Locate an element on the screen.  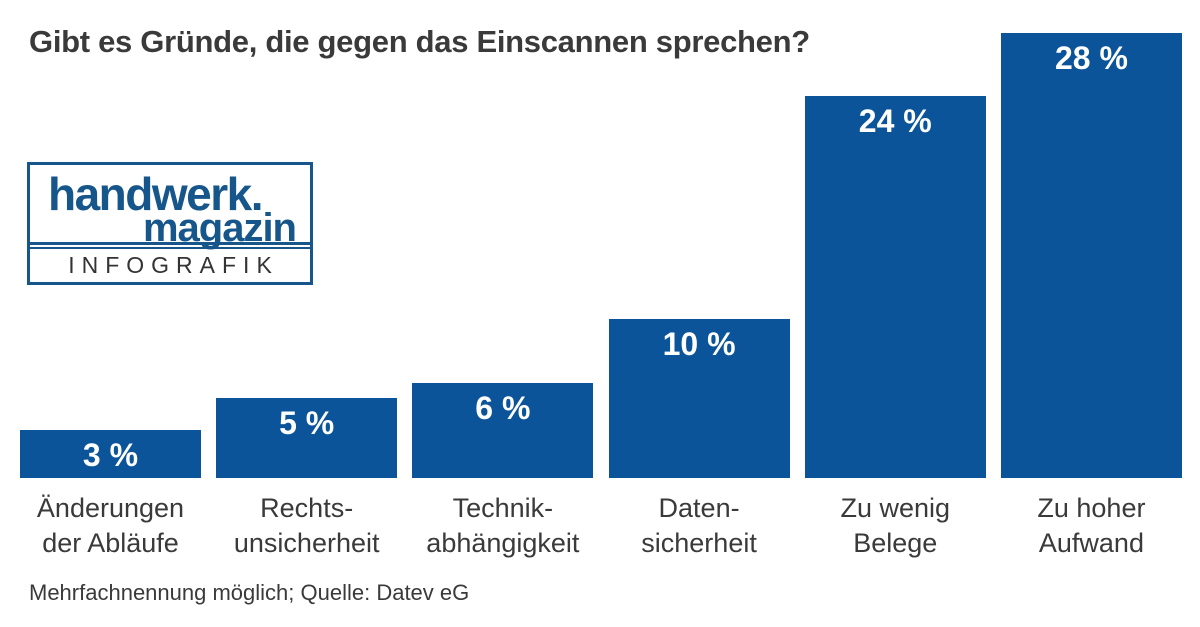
logo-wordmark: handwerk. magazin is located at coordinates (170, 207).